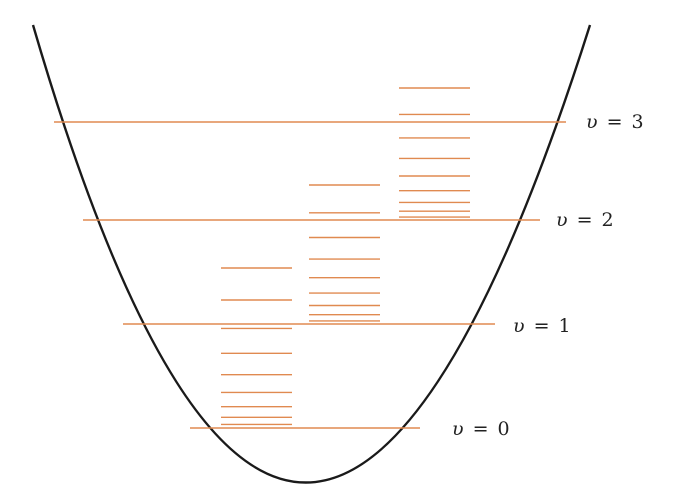  What do you see at coordinates (542, 326) in the screenshot?
I see `level-label-v1: υ = 1` at bounding box center [542, 326].